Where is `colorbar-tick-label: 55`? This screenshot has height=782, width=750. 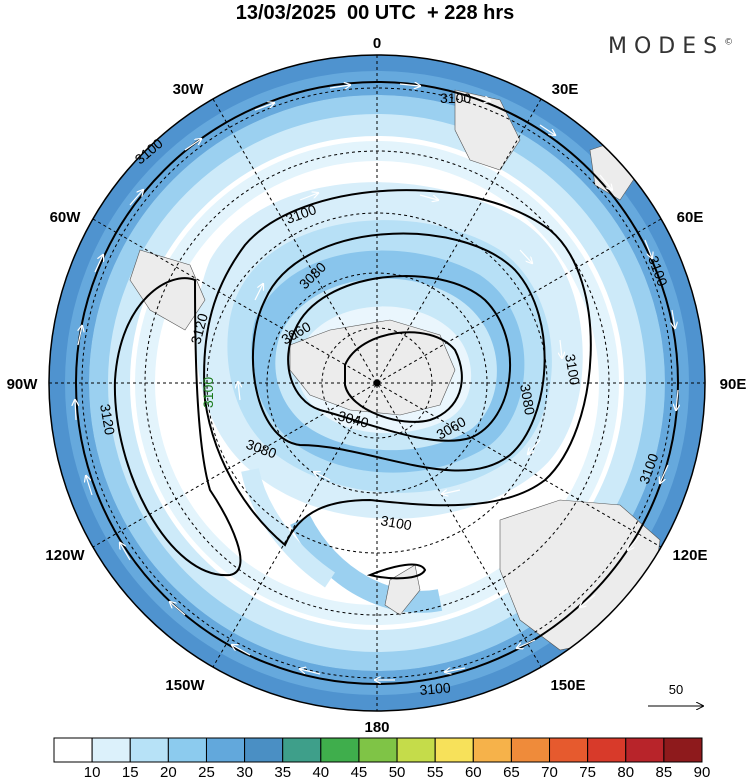 colorbar-tick-label: 55 is located at coordinates (435, 772).